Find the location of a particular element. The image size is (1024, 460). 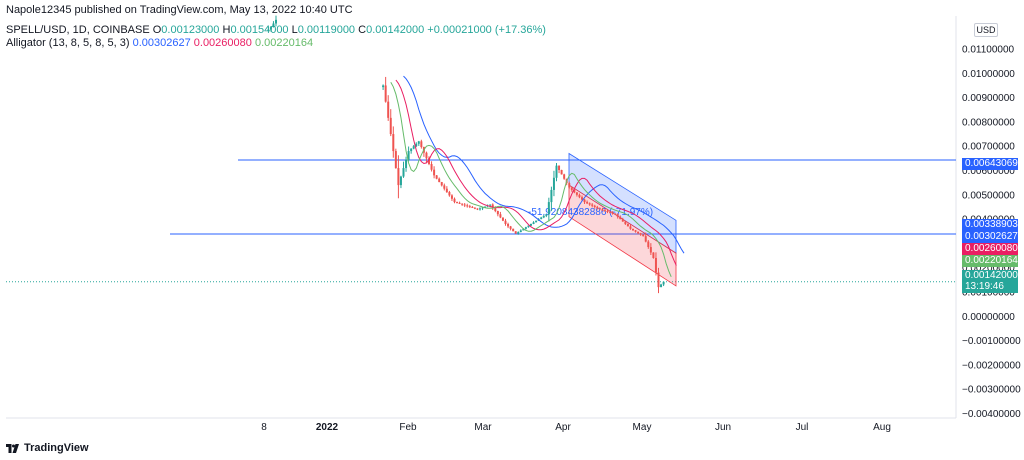

y-tick-label: 0.00500000 is located at coordinates (988, 195).